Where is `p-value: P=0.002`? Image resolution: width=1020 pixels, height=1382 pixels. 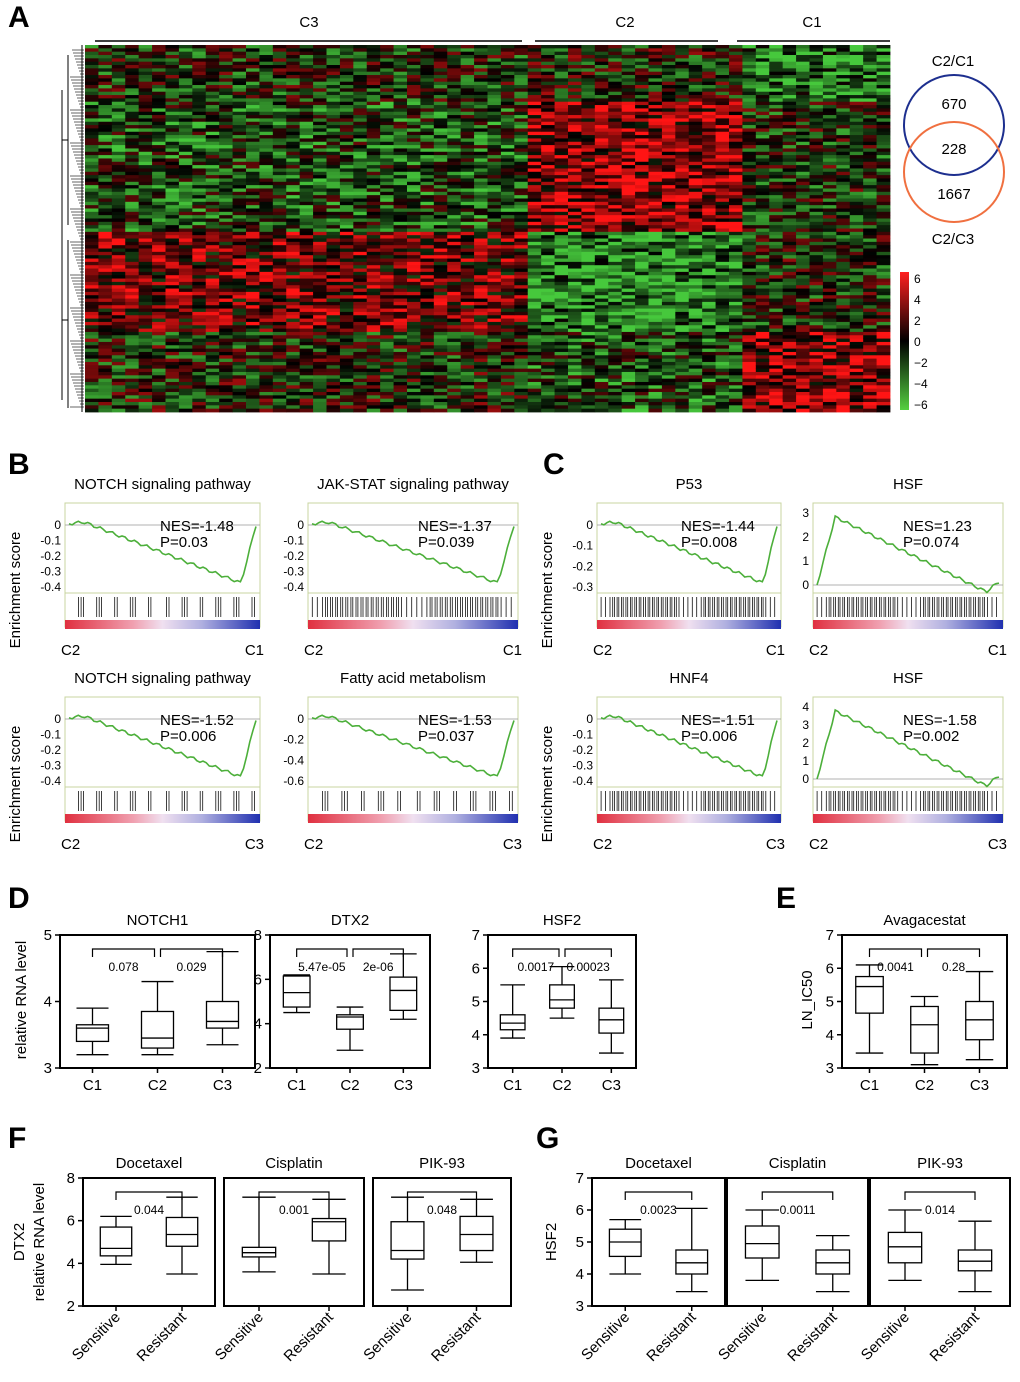 p-value: P=0.002 is located at coordinates (931, 736).